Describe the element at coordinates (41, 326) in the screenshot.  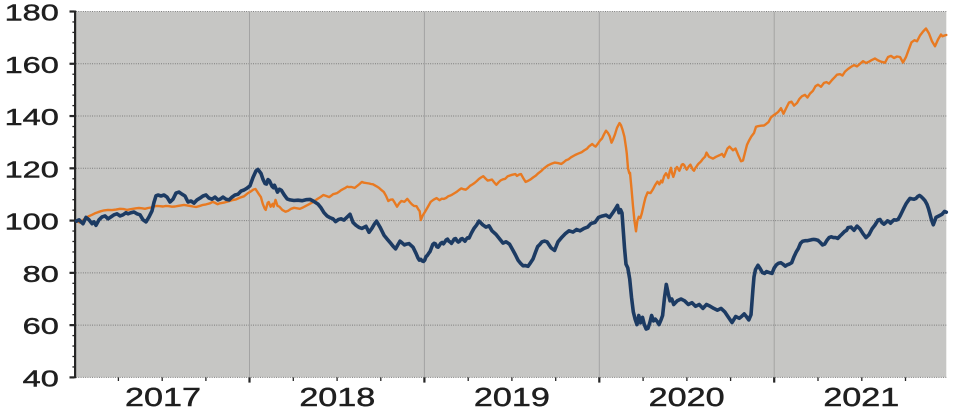
I see `svg-text: 60` at that location.